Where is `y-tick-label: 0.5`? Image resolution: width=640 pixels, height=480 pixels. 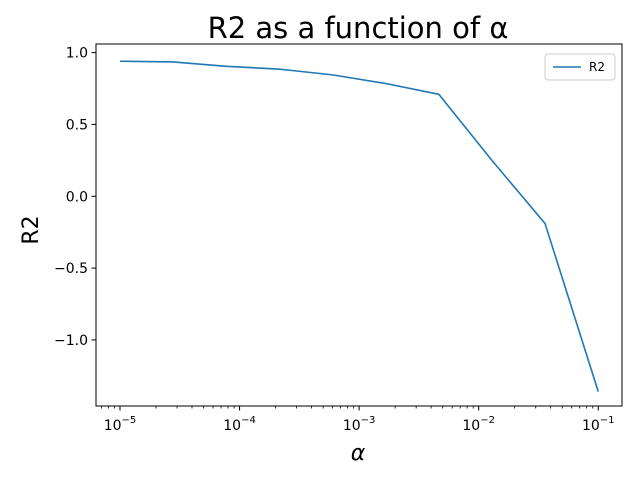 y-tick-label: 0.5 is located at coordinates (77, 125).